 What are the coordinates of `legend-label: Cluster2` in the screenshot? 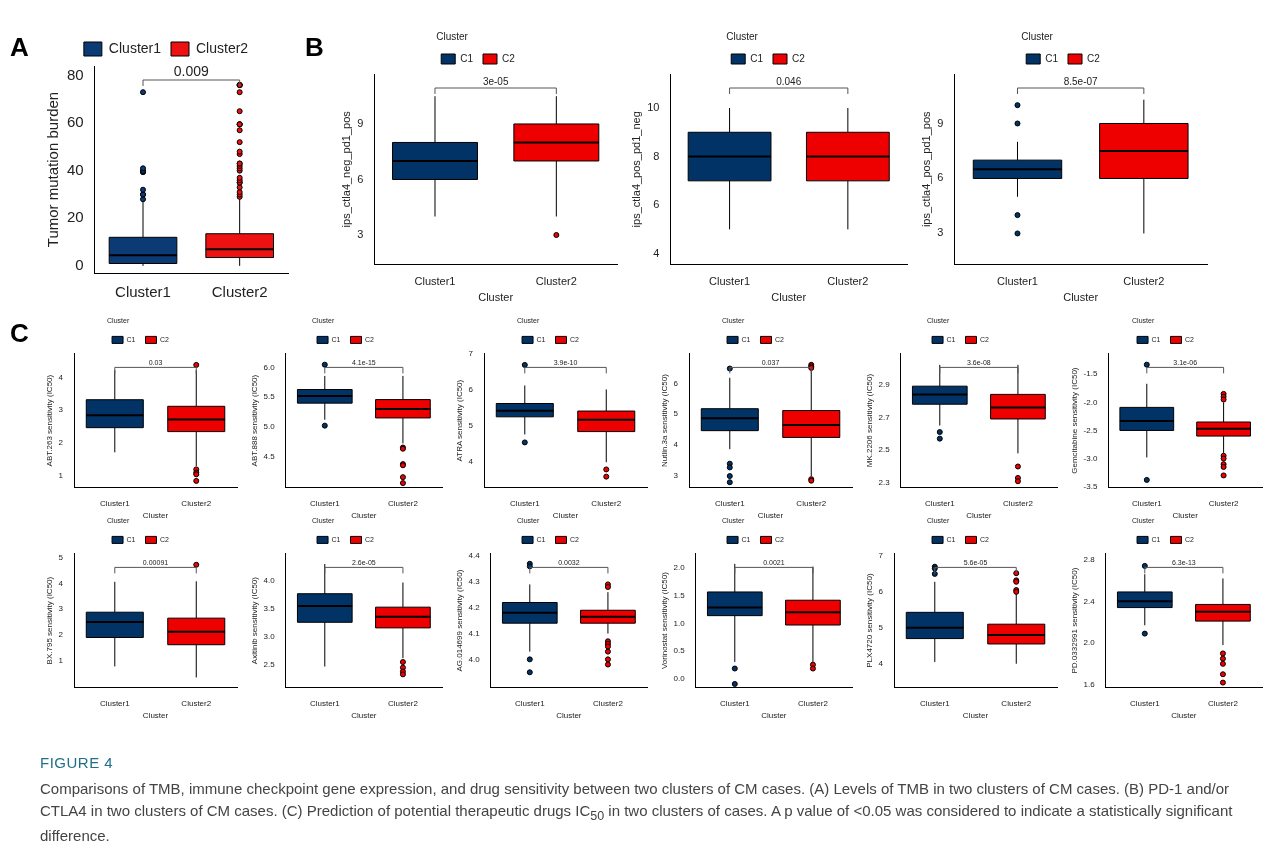 It's located at (222, 47).